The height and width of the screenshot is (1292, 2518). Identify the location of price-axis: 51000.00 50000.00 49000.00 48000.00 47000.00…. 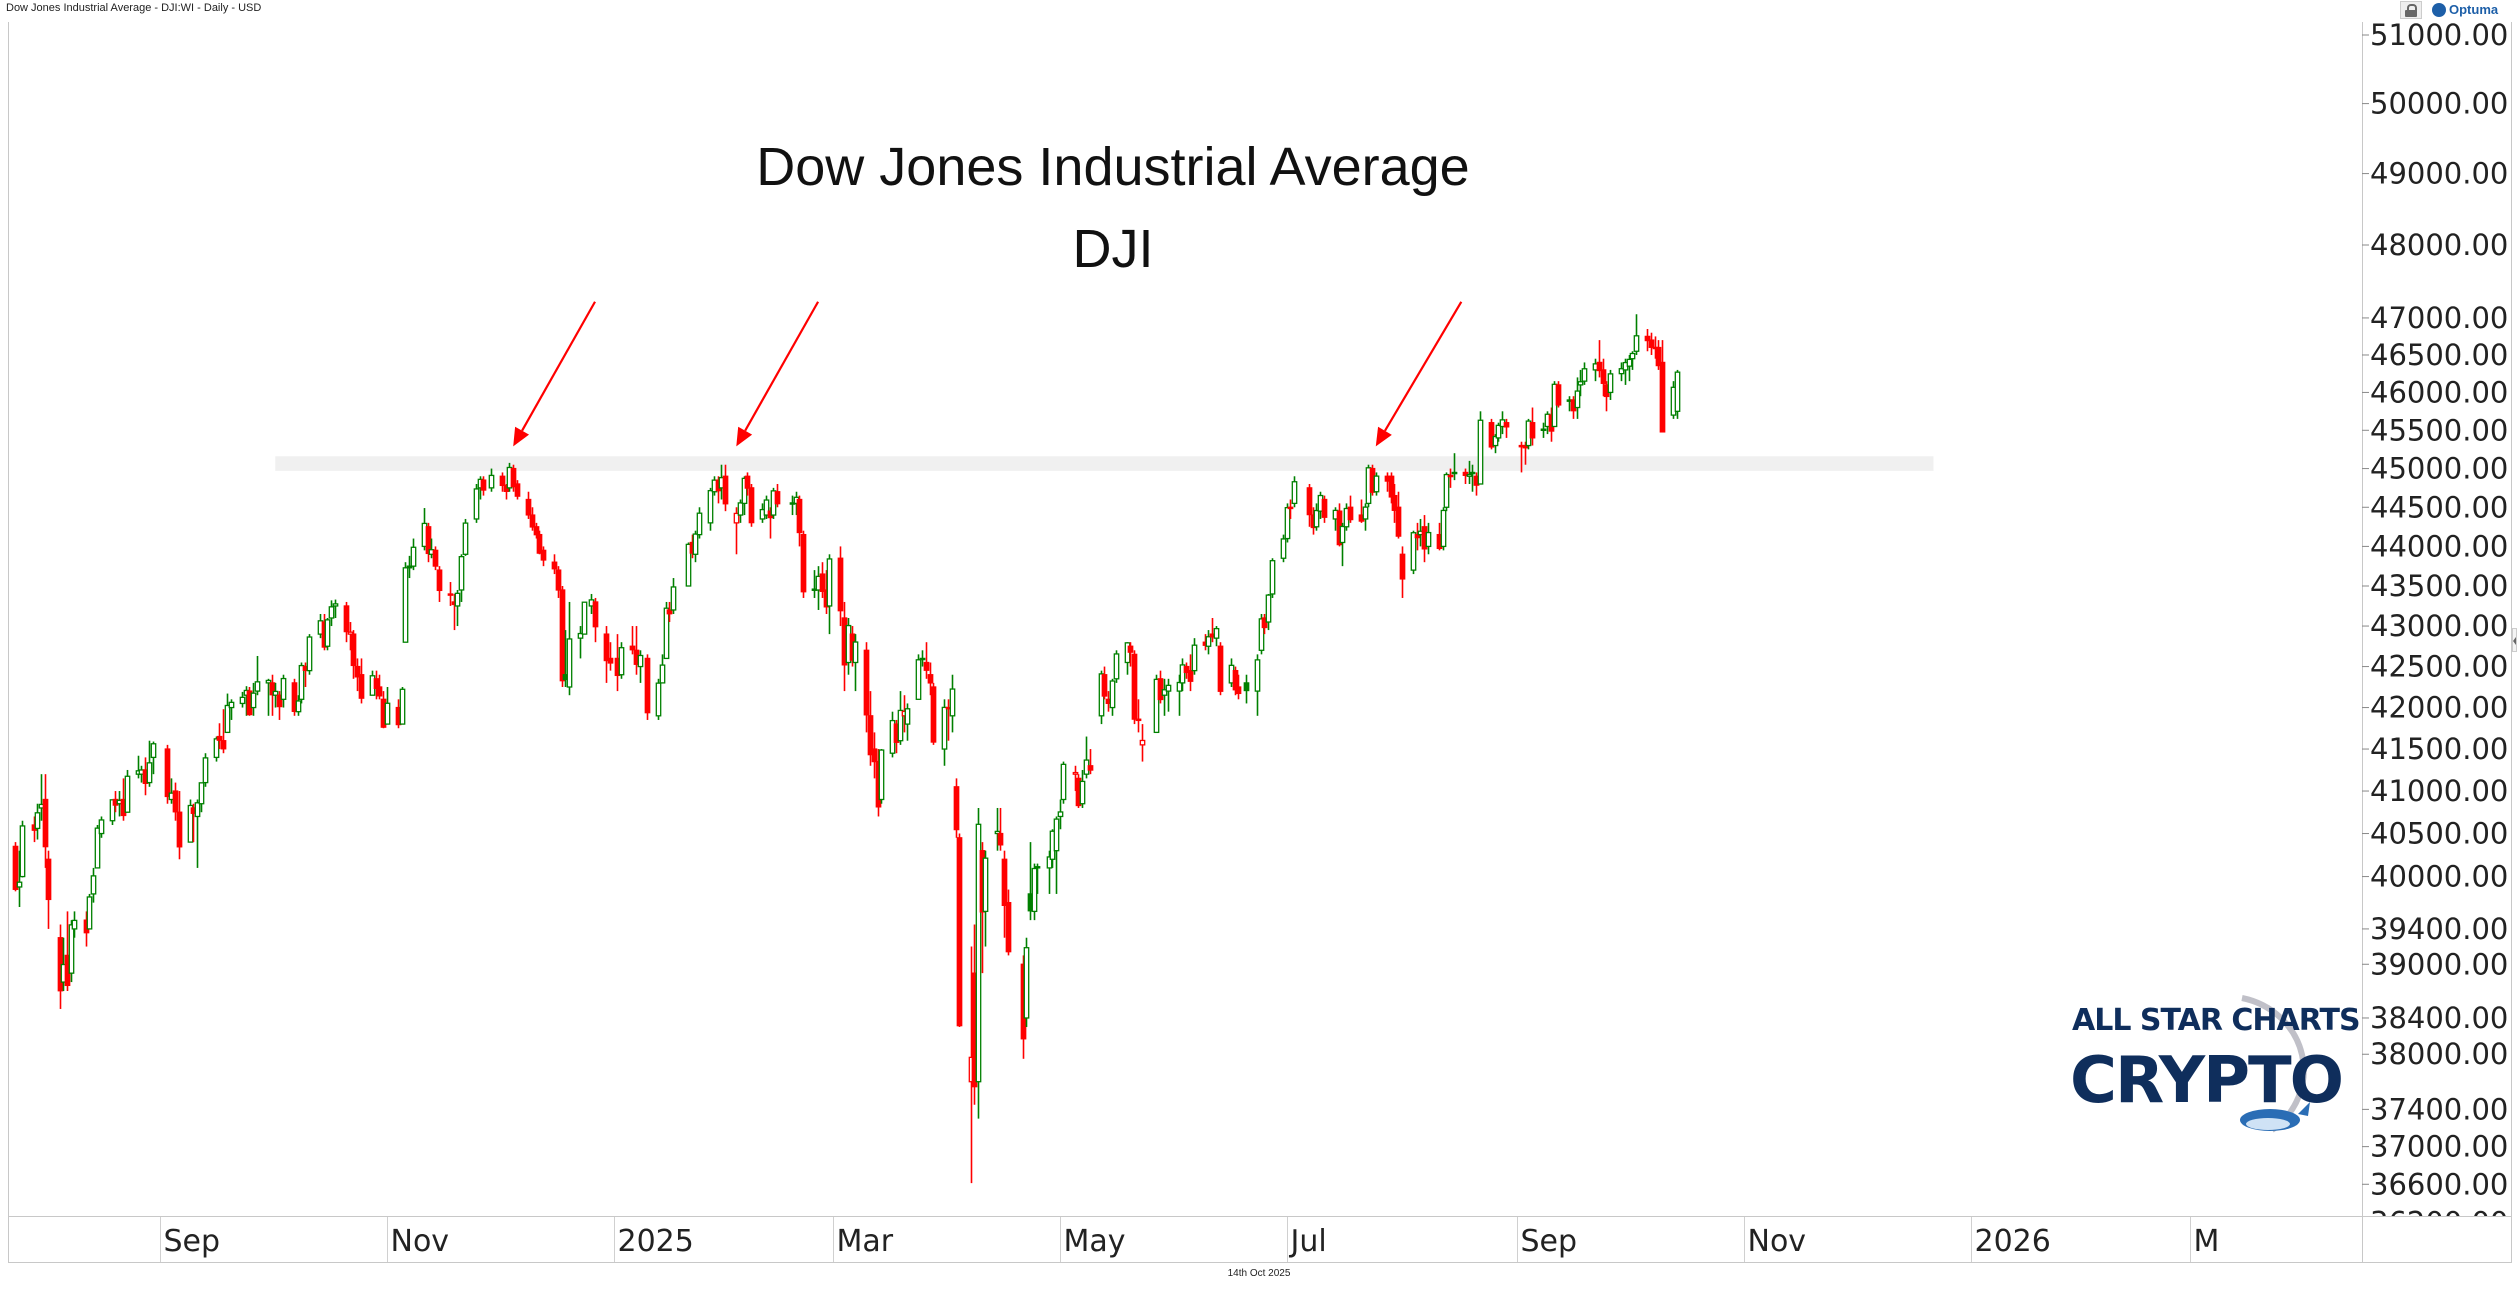
(2435, 628).